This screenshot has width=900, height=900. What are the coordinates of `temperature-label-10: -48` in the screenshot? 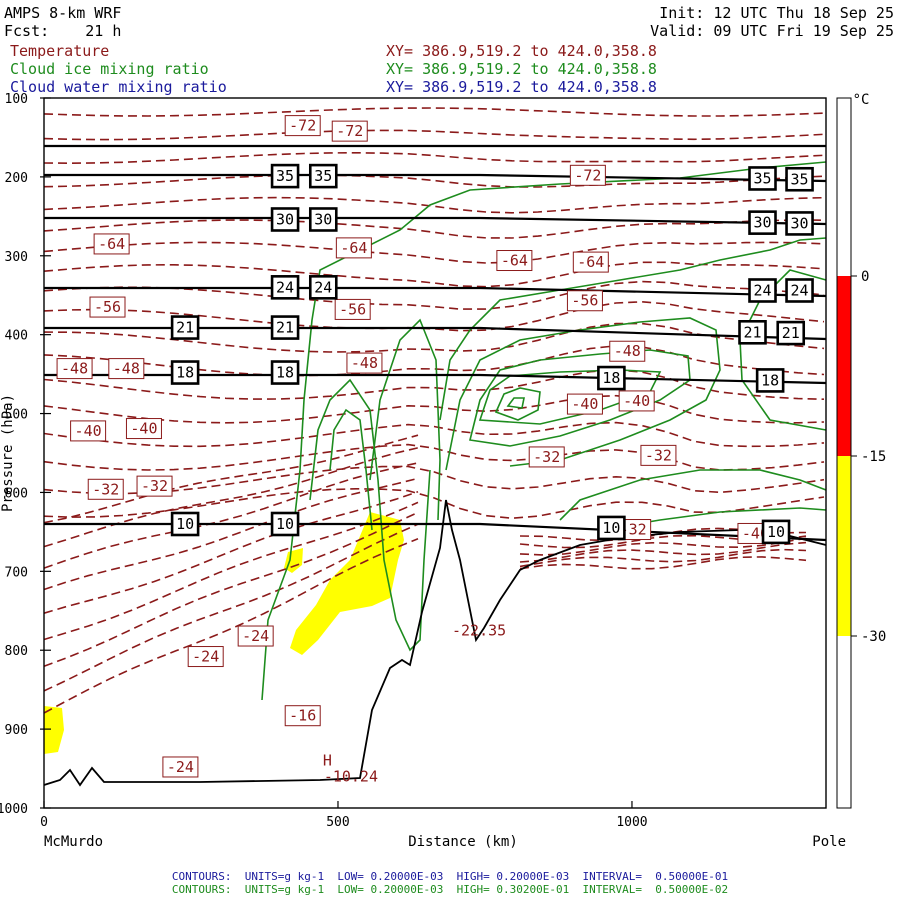 It's located at (74, 369).